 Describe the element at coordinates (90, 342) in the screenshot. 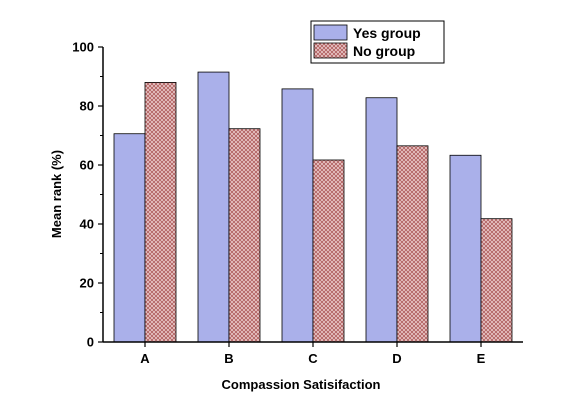

I see `y-tick-label: 0` at that location.